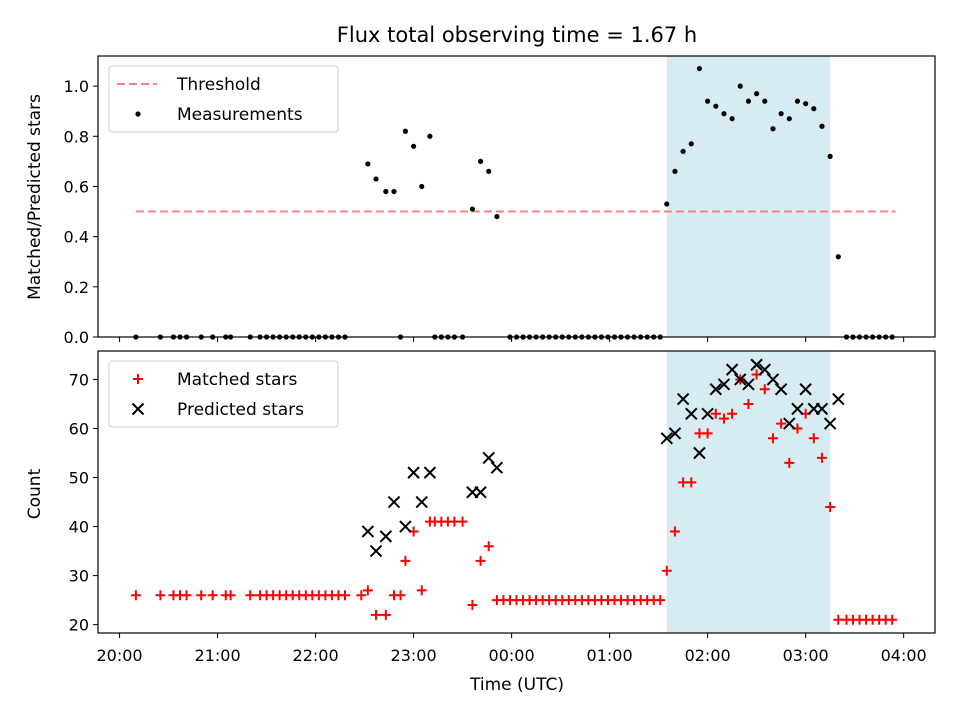 The image size is (960, 724). What do you see at coordinates (79, 379) in the screenshot?
I see `y-tick-label: 70` at bounding box center [79, 379].